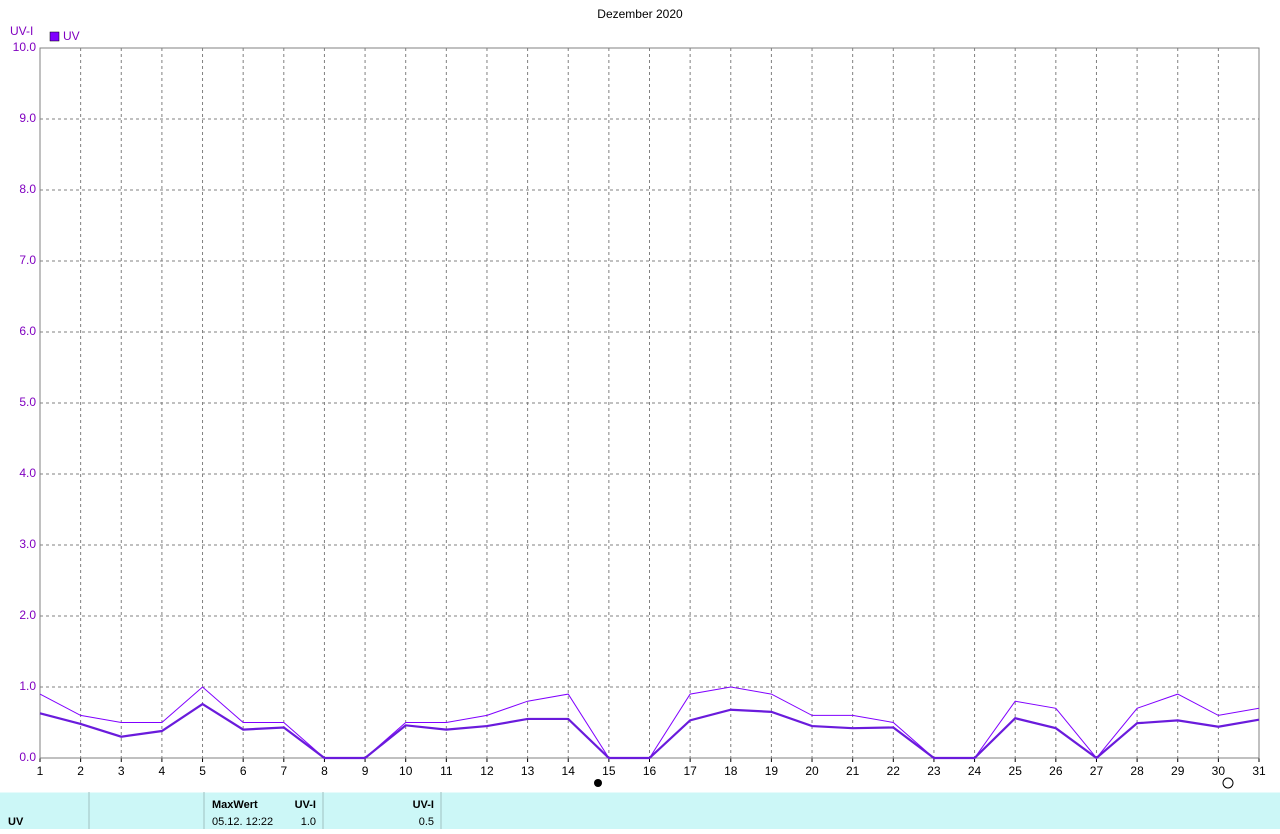  I want to click on x-tick-label: 2, so click(80, 771).